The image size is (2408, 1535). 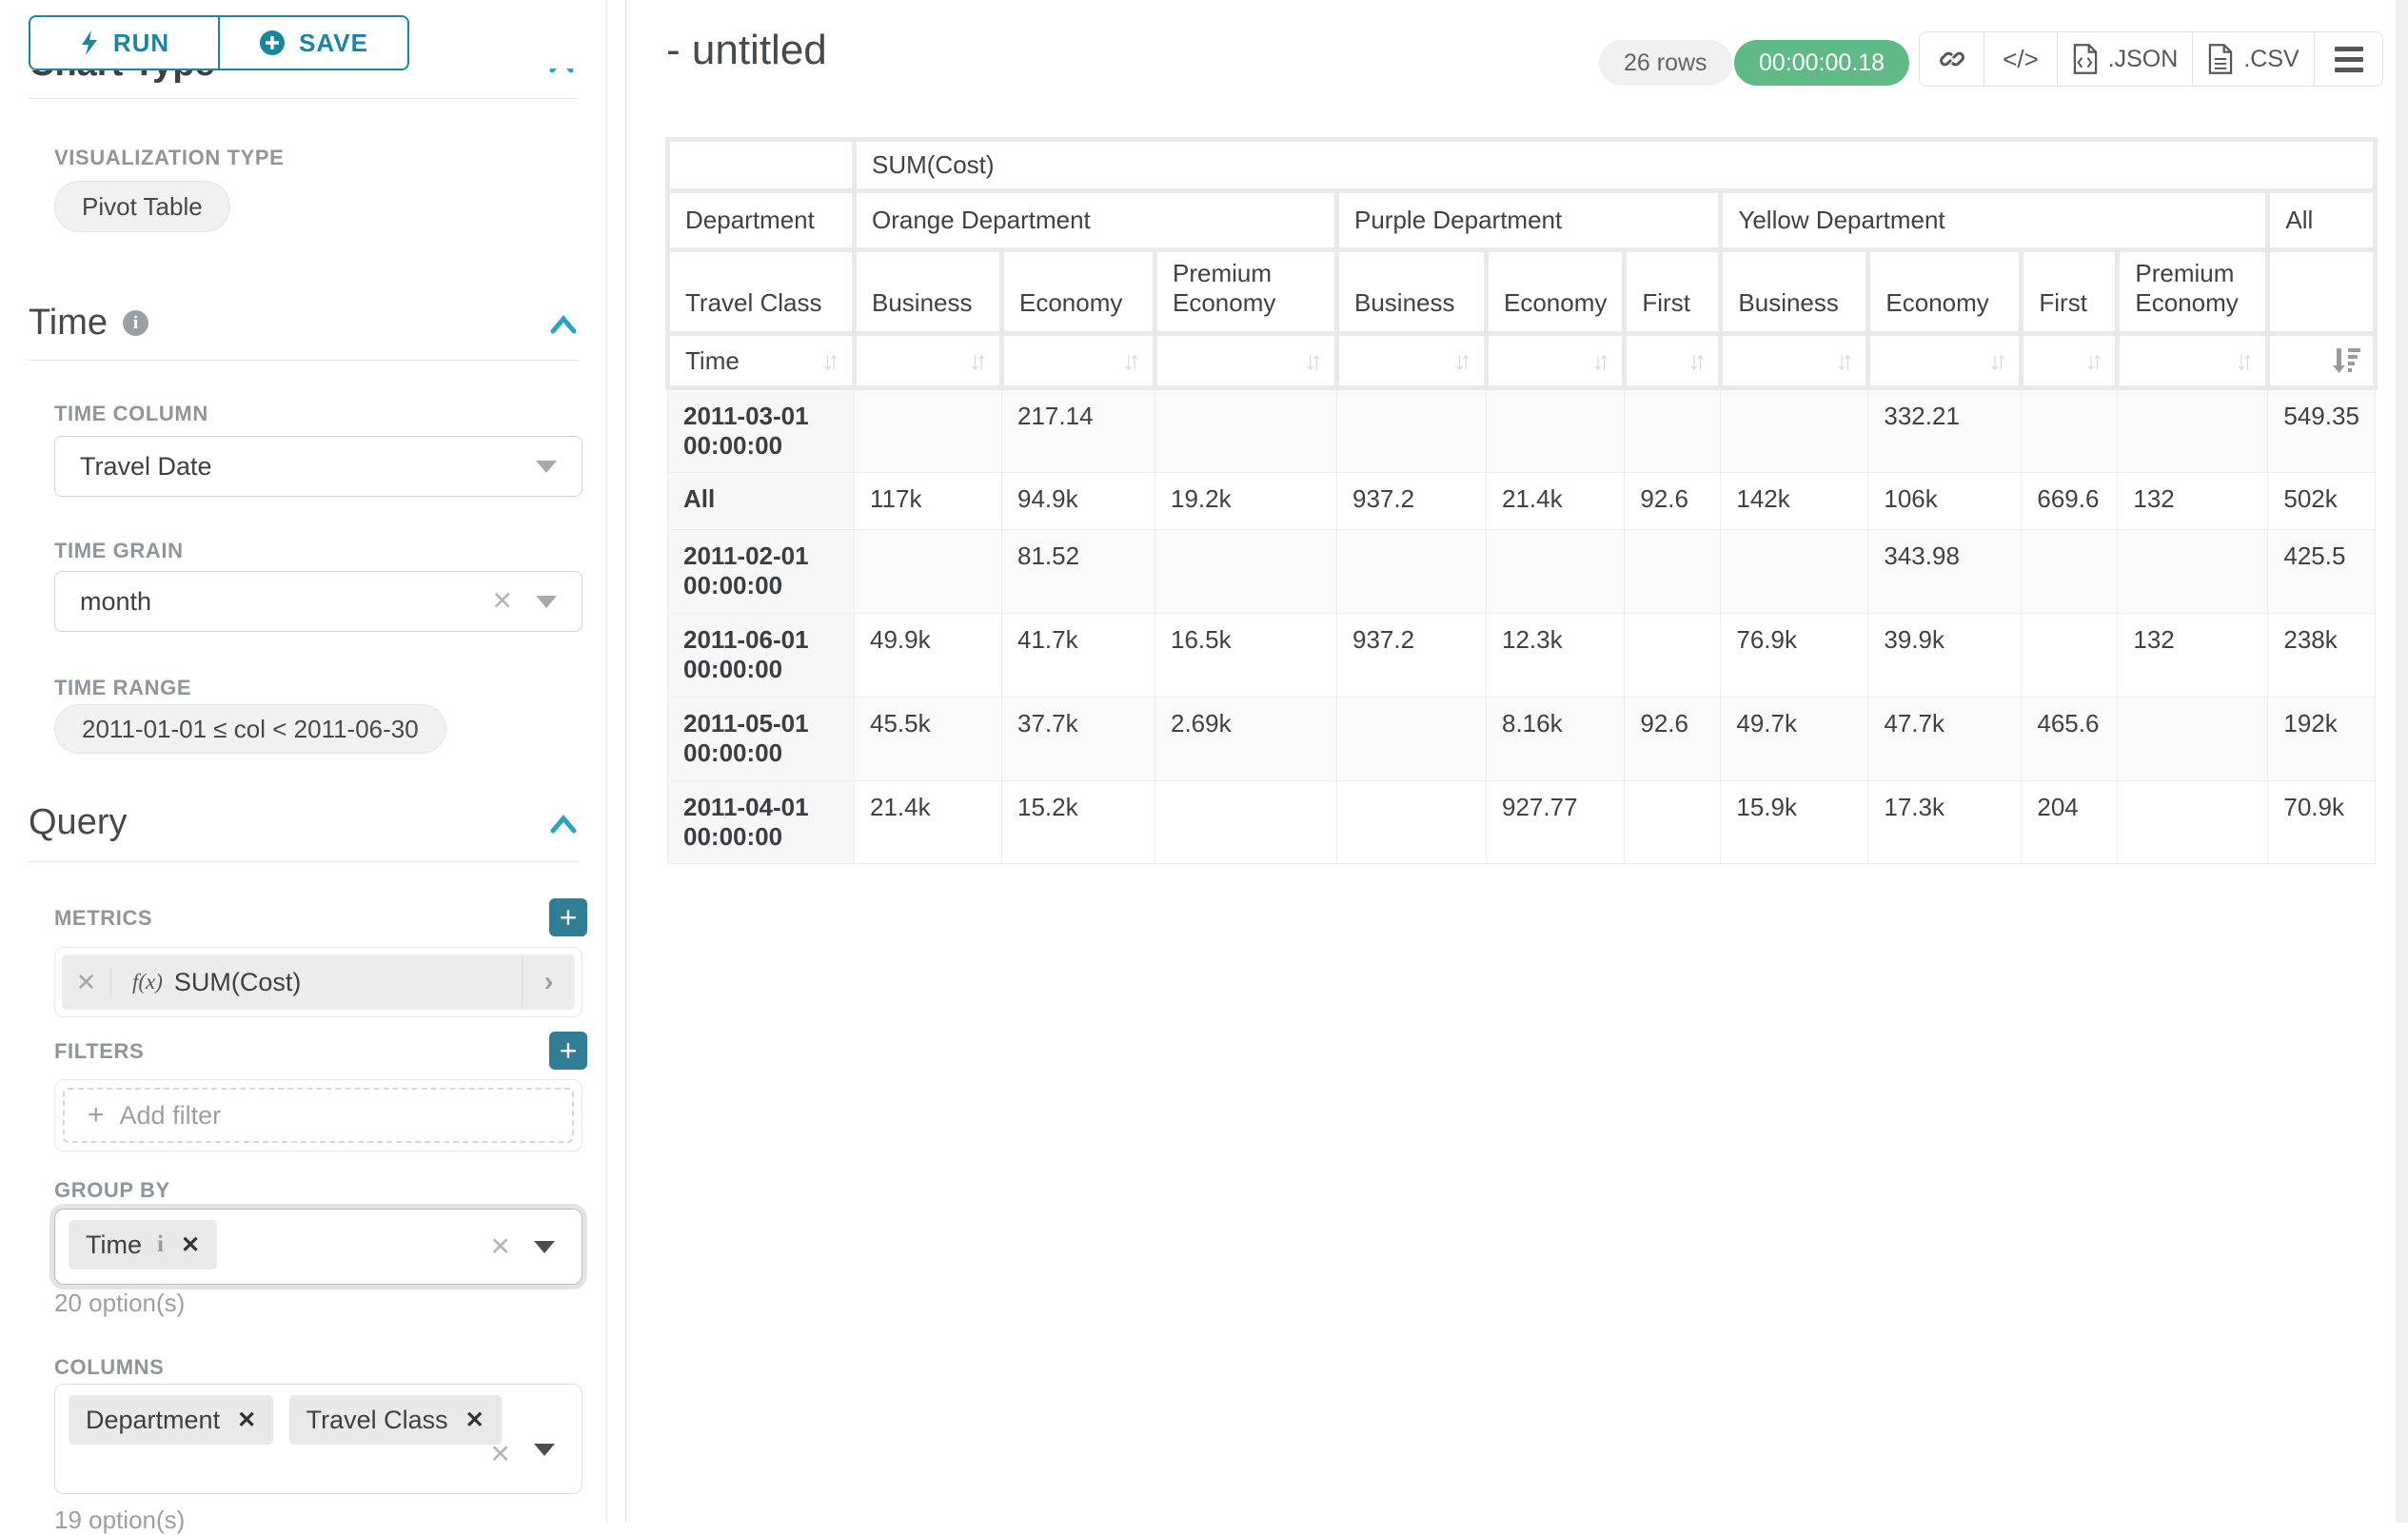 What do you see at coordinates (2021, 59) in the screenshot?
I see `view-query-button: </>` at bounding box center [2021, 59].